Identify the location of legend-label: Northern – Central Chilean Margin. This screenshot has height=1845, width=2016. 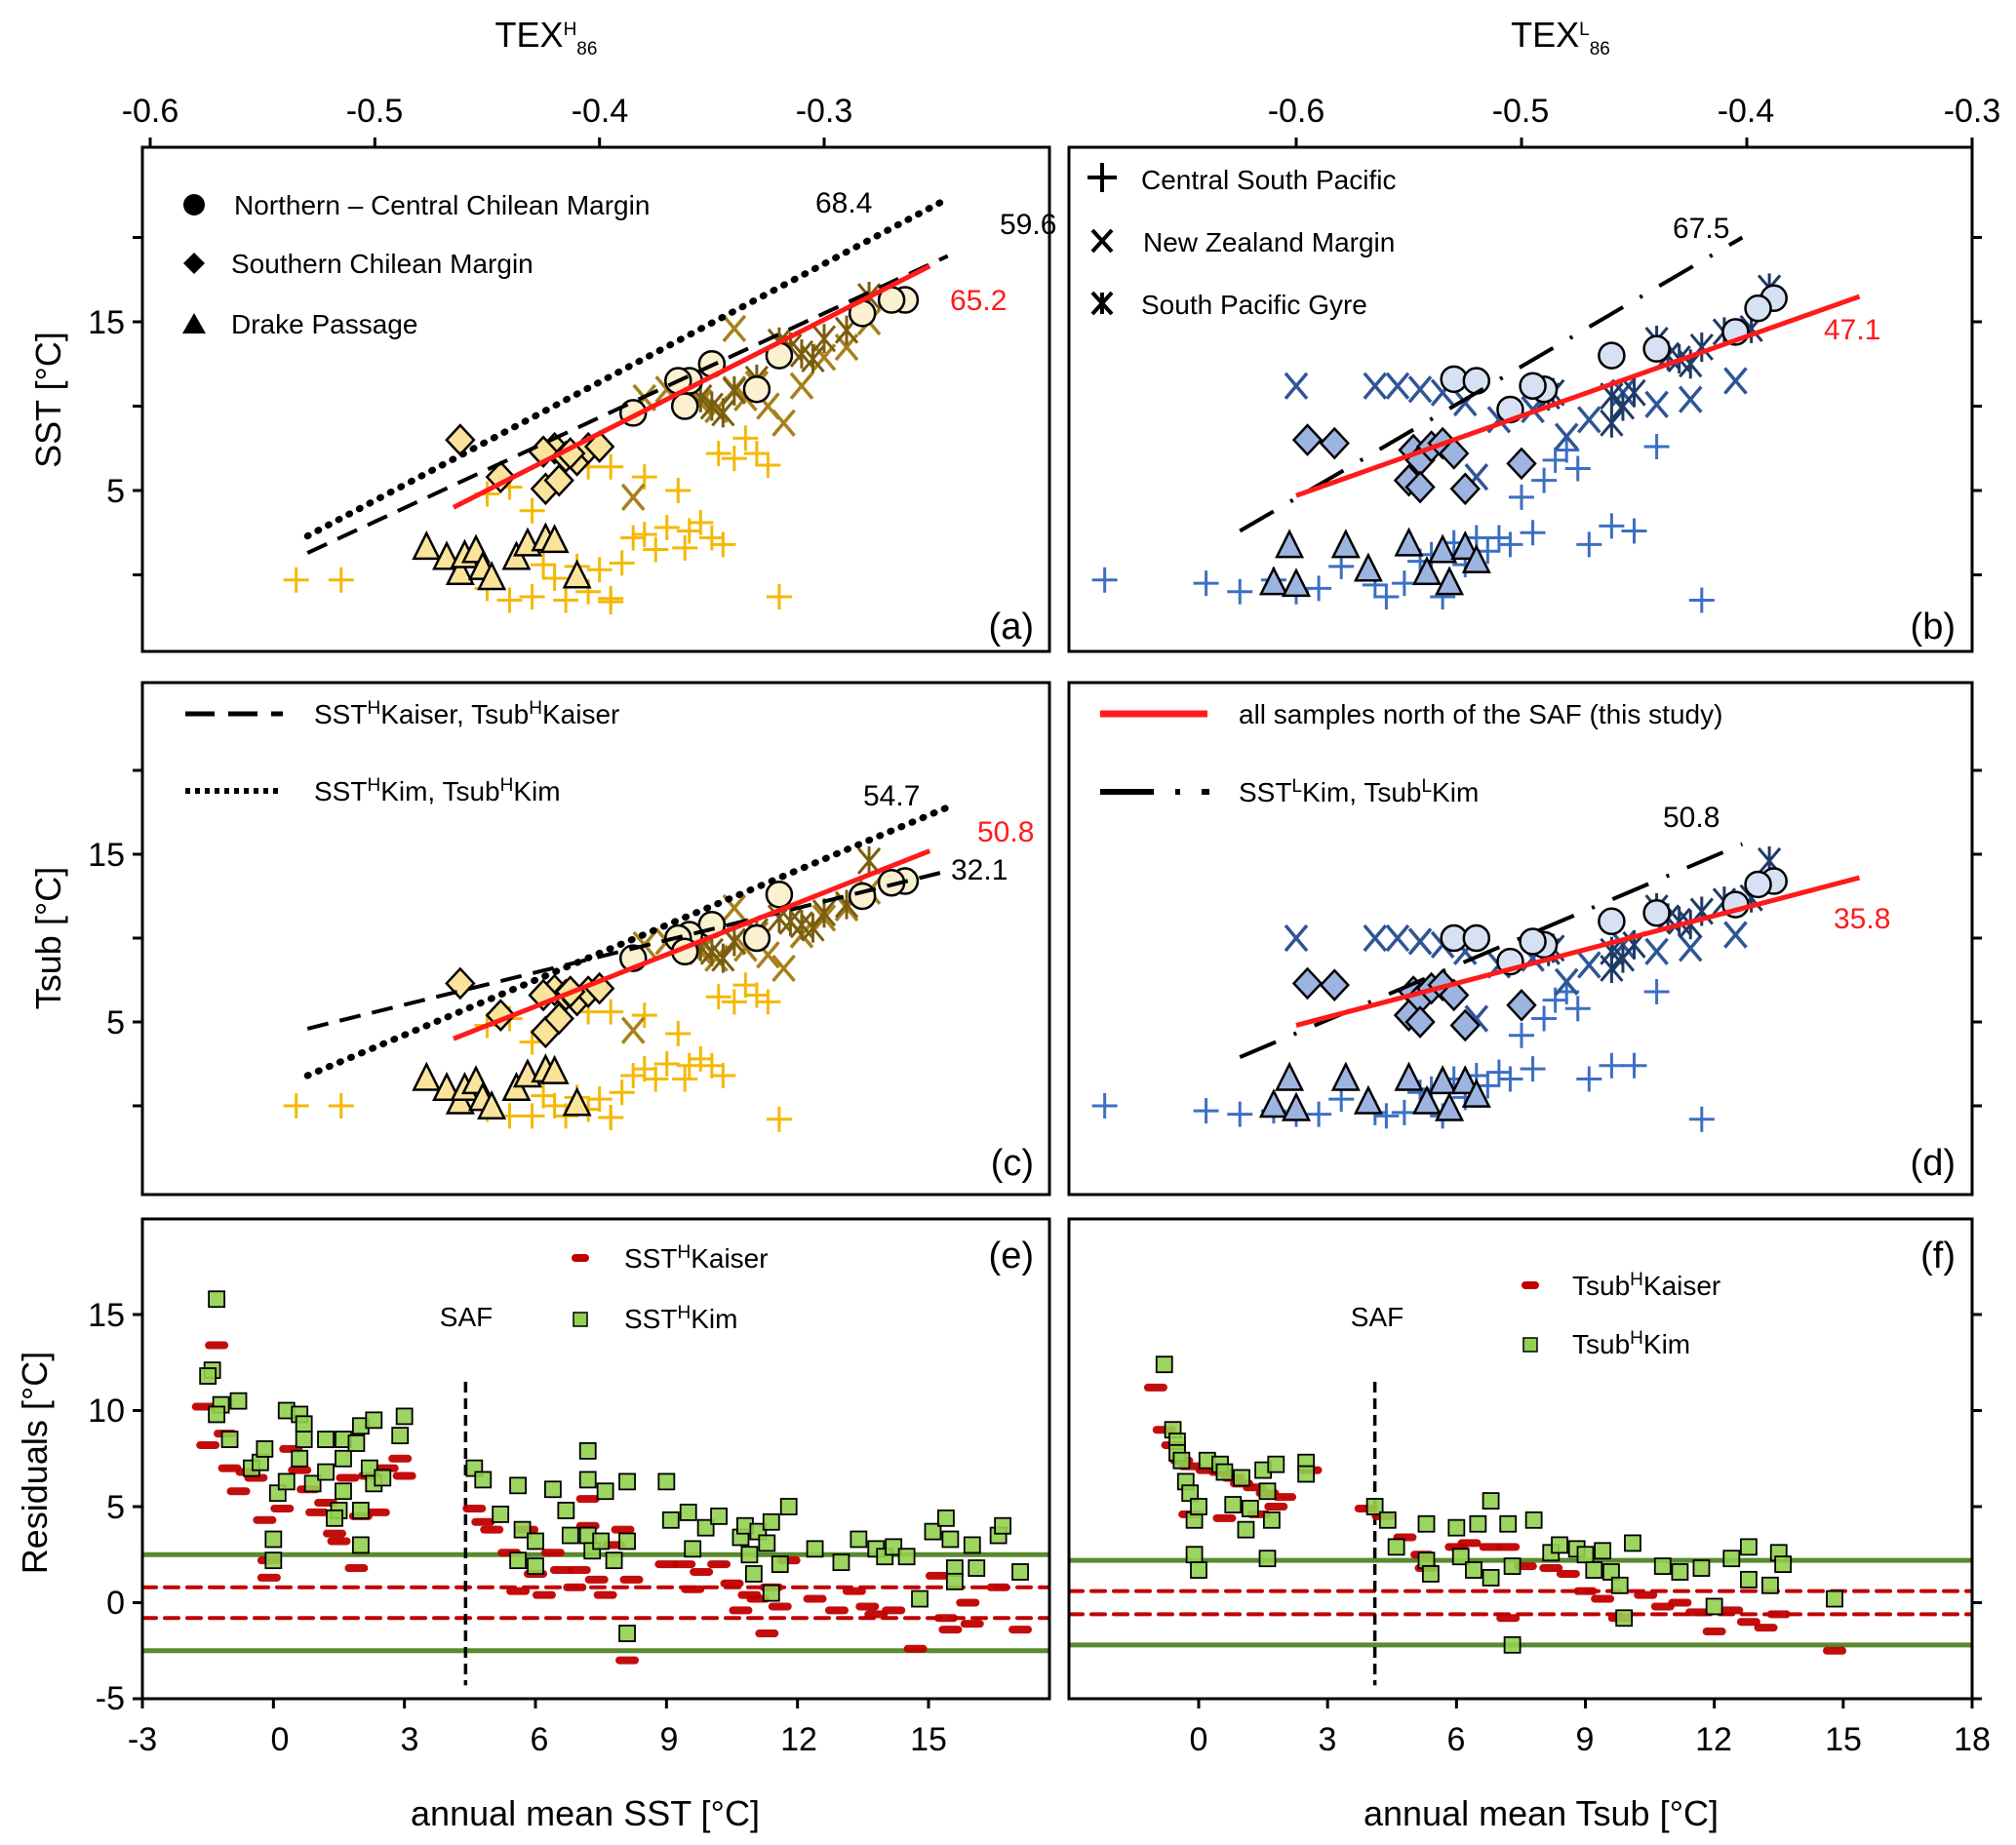
(442, 205).